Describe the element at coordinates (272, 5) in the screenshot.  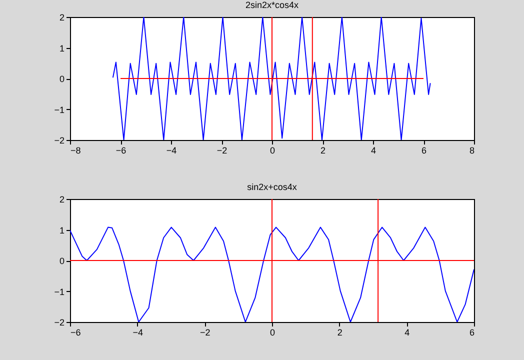
I see `chart-title: 2sin2x*cos4x` at that location.